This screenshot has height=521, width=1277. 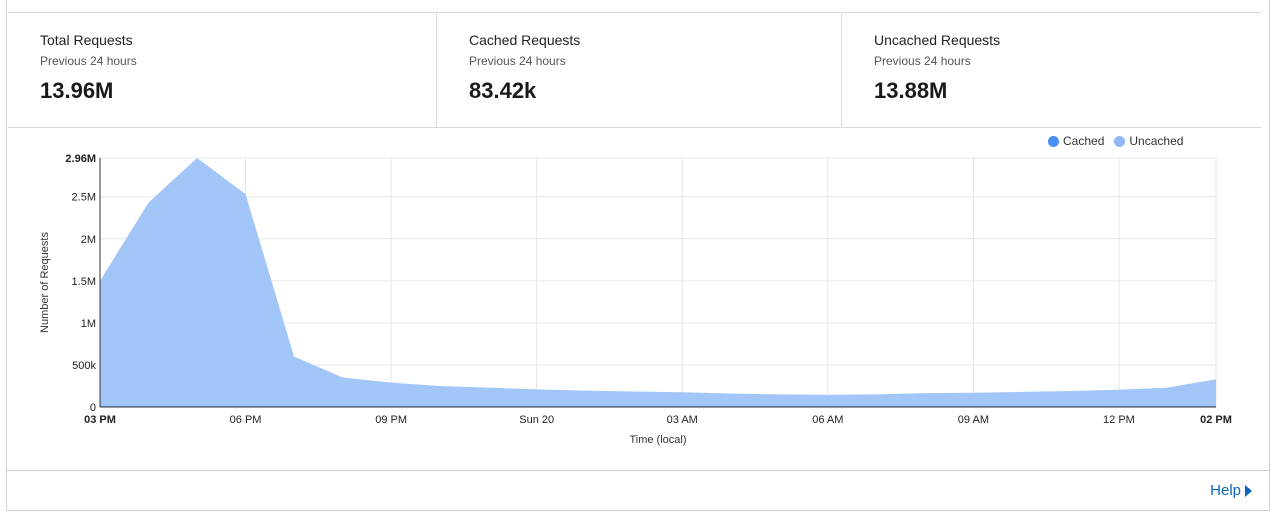 What do you see at coordinates (1248, 490) in the screenshot?
I see `caret-right-icon` at bounding box center [1248, 490].